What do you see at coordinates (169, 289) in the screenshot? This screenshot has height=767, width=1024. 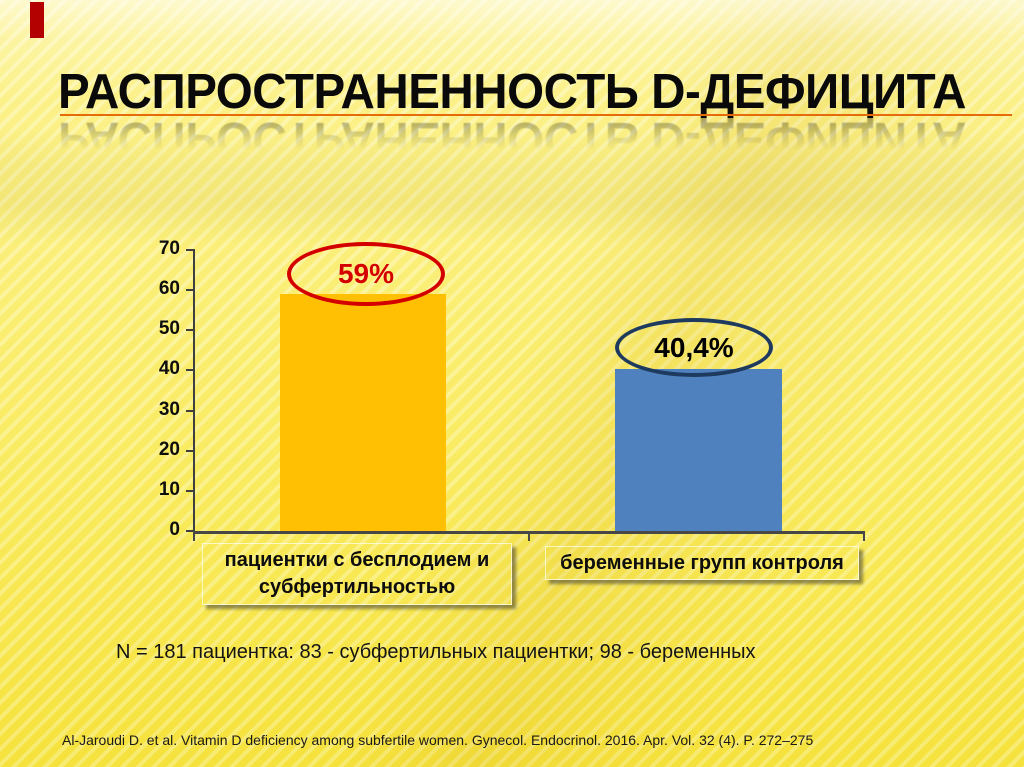 I see `y-axis-tick-label: 60` at bounding box center [169, 289].